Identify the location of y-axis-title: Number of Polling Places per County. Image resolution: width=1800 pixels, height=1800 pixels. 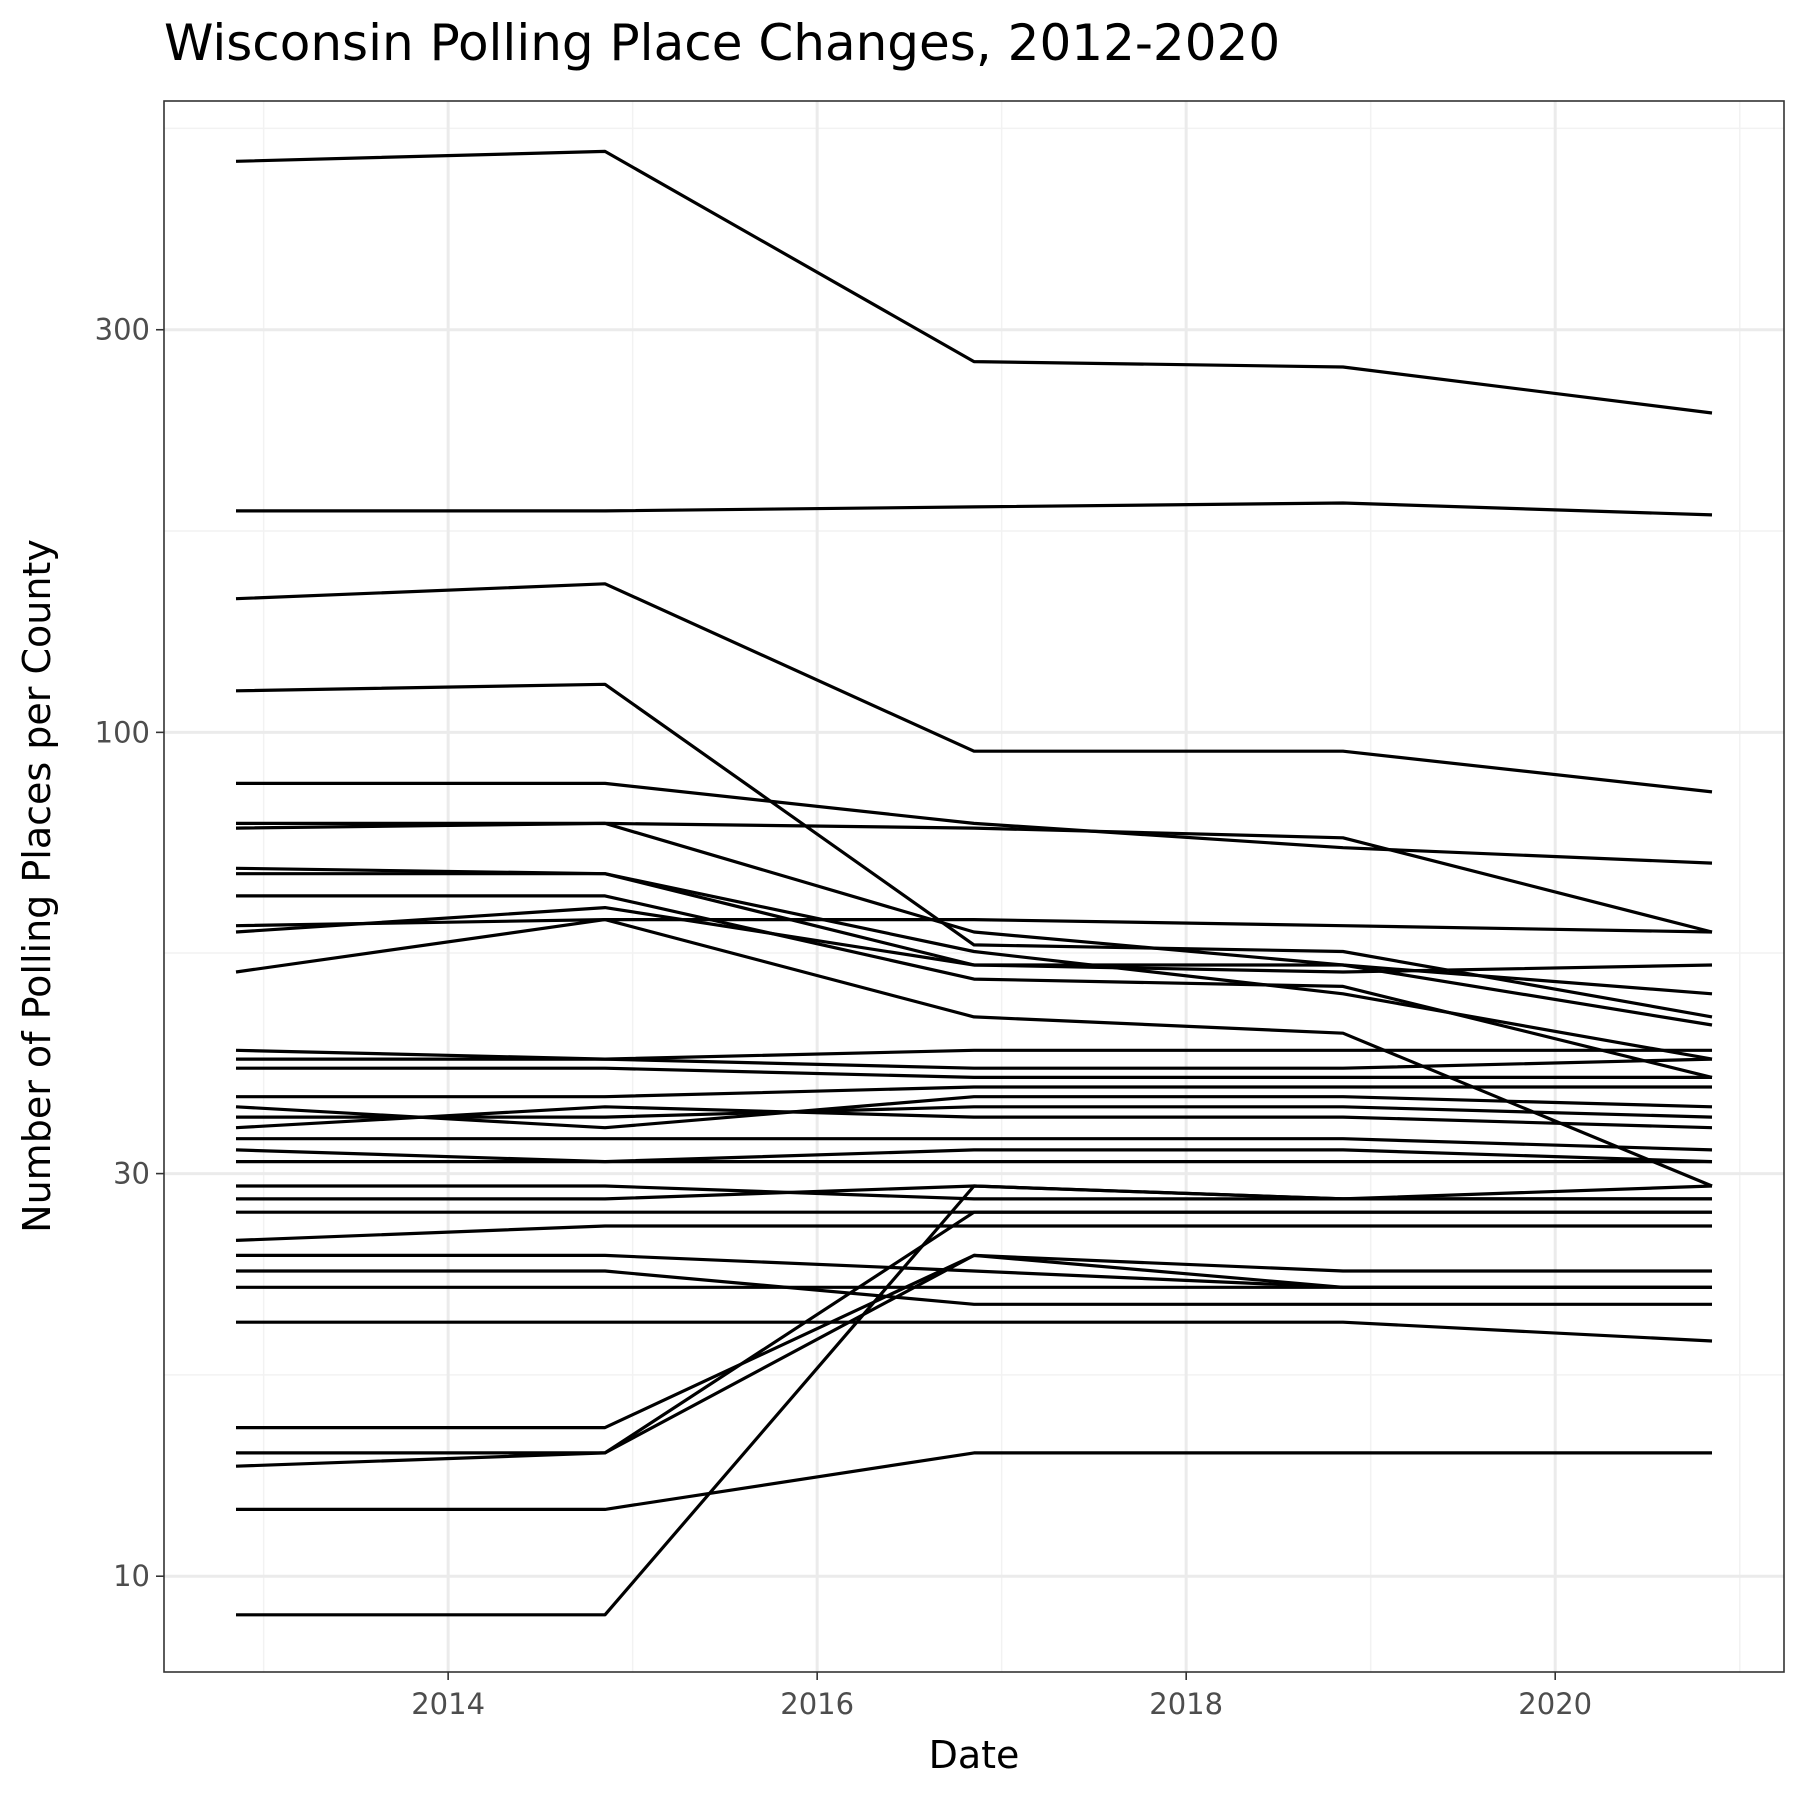
(37, 886).